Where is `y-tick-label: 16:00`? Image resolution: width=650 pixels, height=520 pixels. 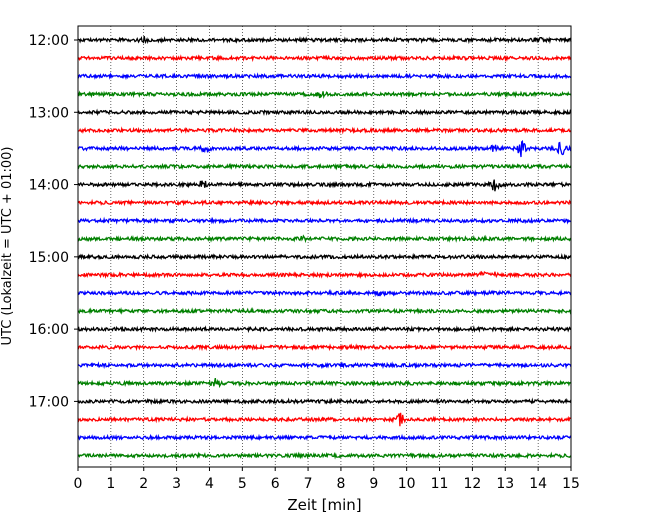
y-tick-label: 16:00 is located at coordinates (49, 330).